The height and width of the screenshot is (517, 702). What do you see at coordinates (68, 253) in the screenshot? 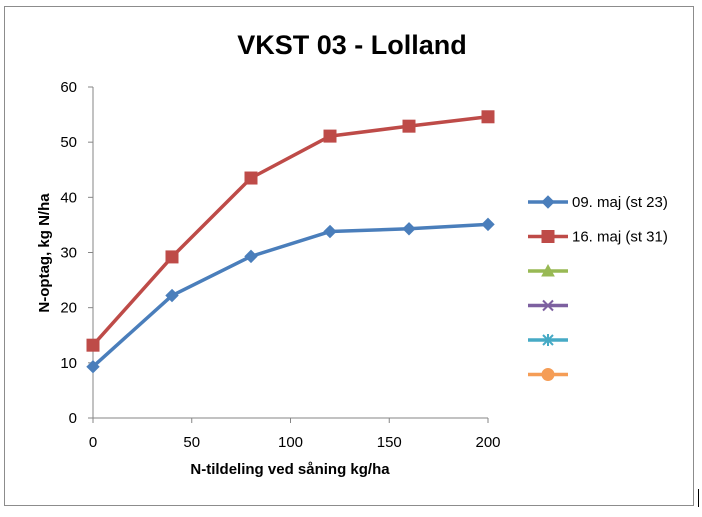
I see `y-tick-label: 30` at bounding box center [68, 253].